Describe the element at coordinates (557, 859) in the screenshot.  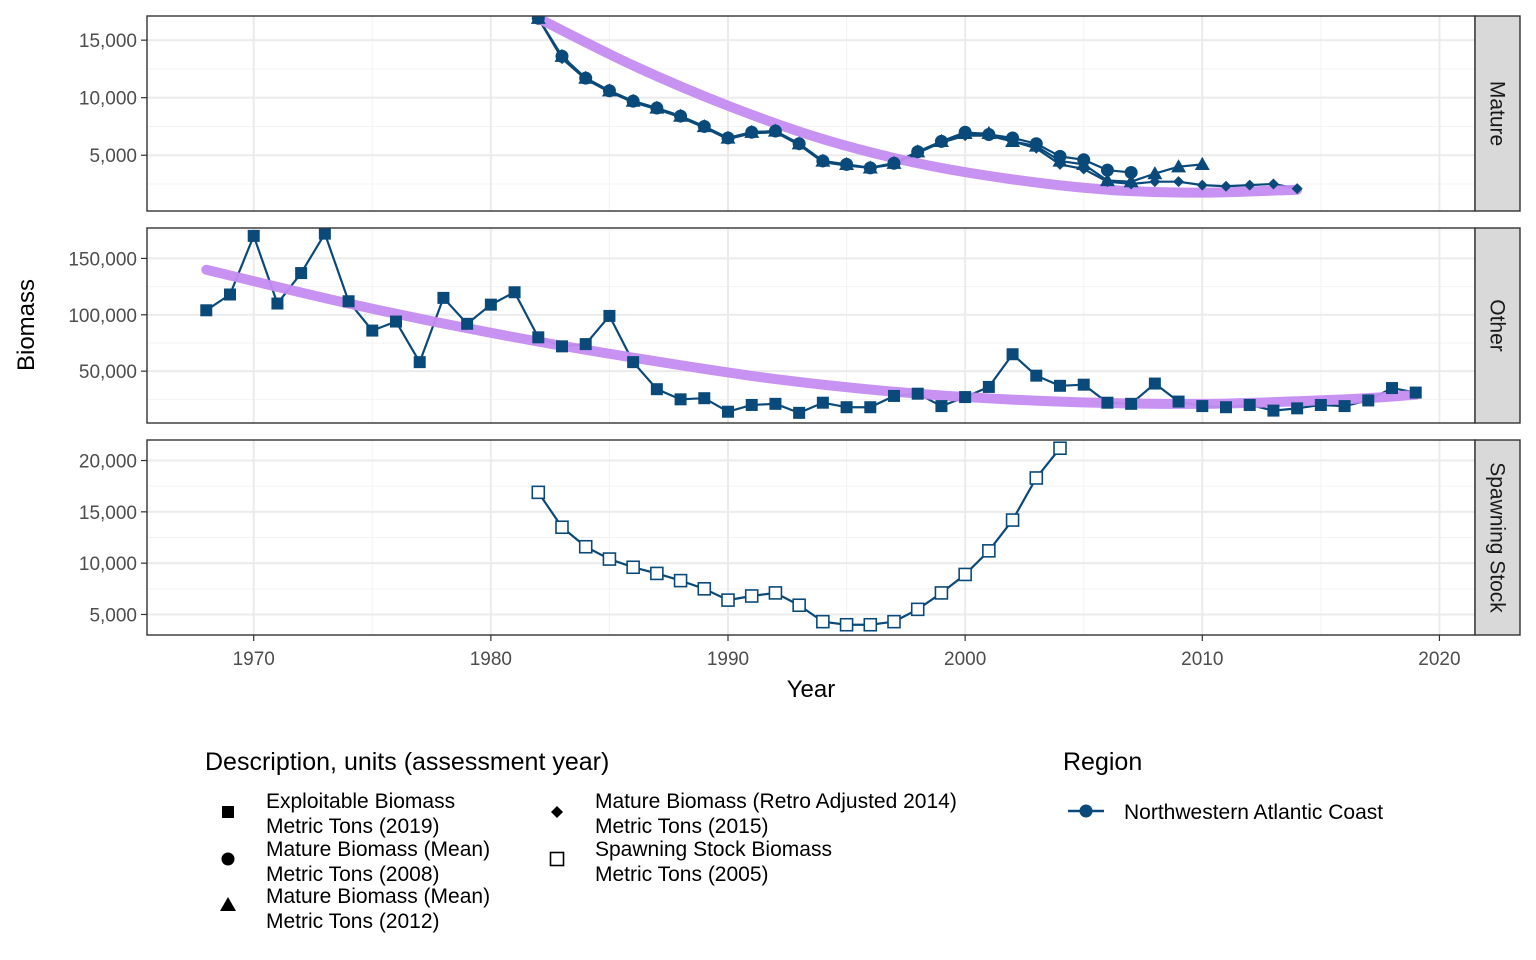
I see `legend-key-open-square` at that location.